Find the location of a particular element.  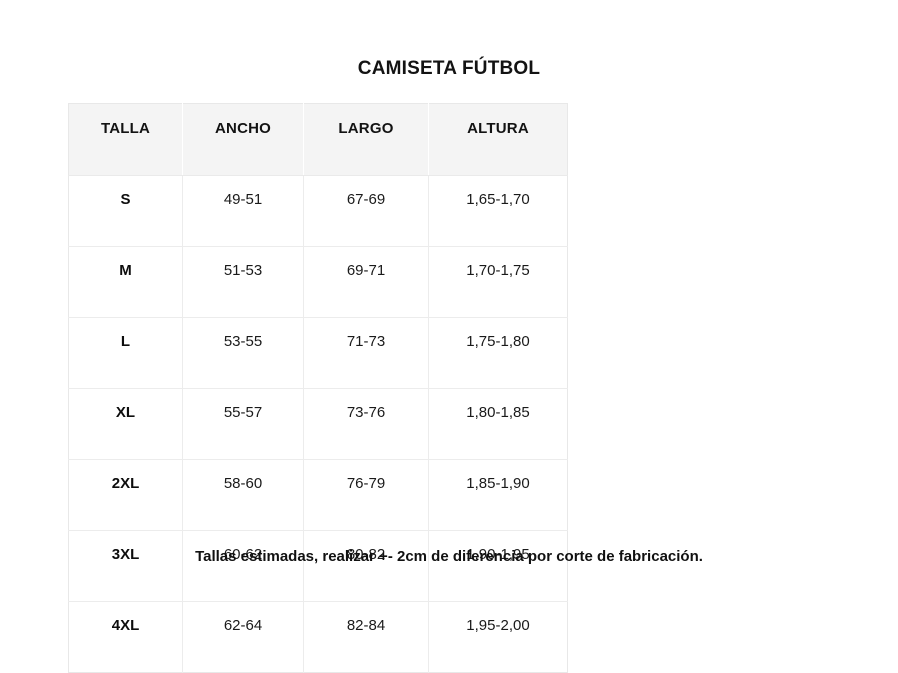

cell-talla: L is located at coordinates (125, 353).